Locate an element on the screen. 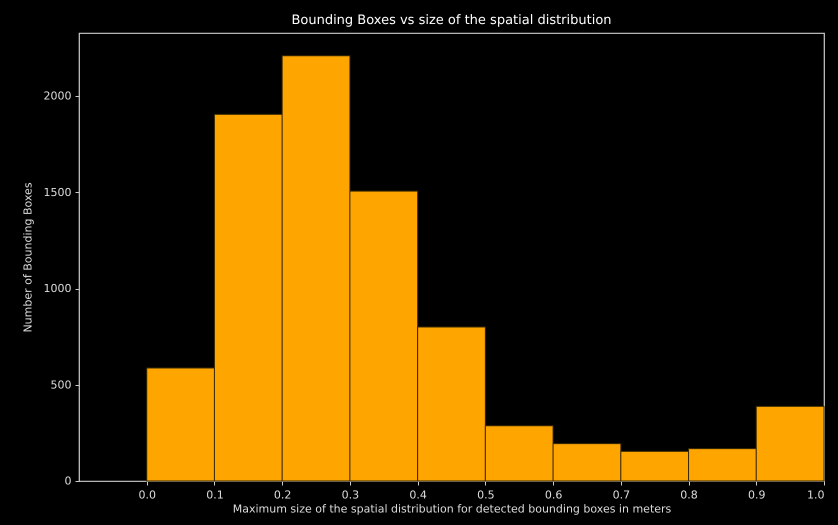  y-tick-label: 0 is located at coordinates (68, 481).